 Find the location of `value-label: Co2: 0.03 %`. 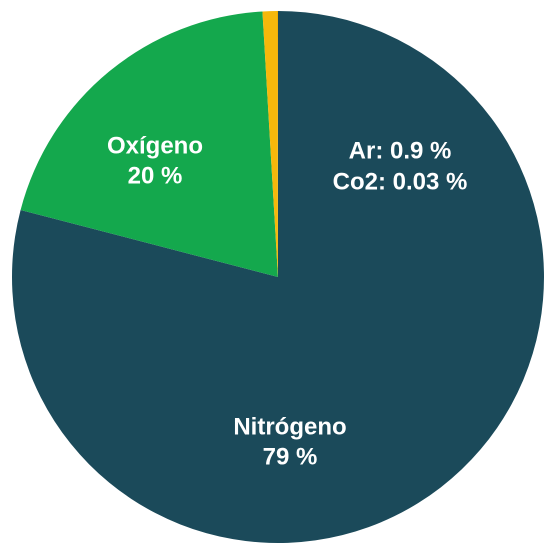

value-label: Co2: 0.03 % is located at coordinates (400, 181).